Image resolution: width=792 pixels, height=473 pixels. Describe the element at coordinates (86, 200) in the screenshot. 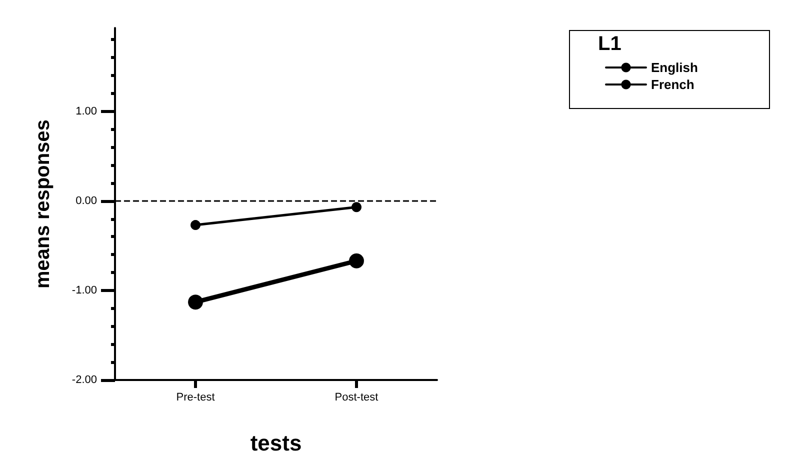

I see `y-tick-label: 0.00` at that location.